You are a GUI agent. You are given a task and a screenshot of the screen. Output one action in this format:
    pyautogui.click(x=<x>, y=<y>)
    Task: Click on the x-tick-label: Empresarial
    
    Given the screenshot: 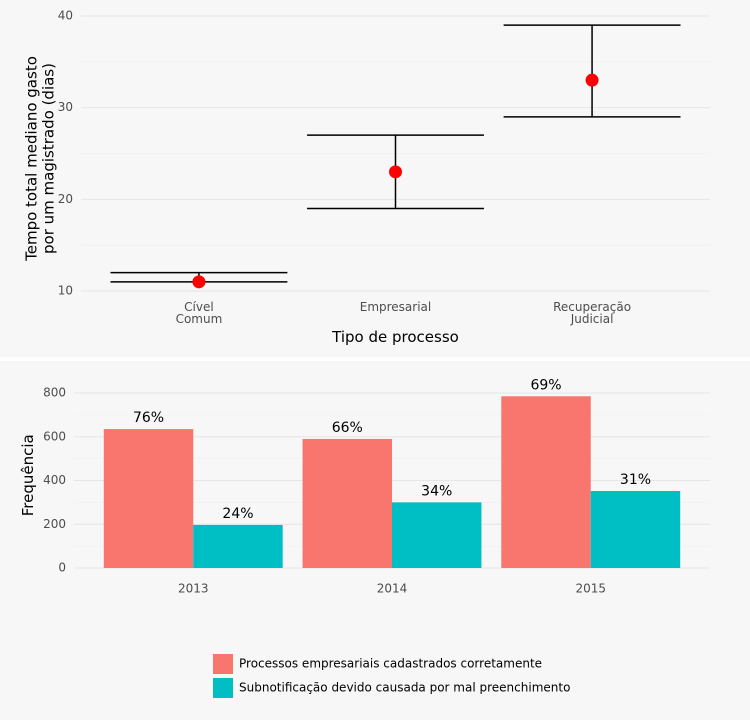 What is the action you would take?
    pyautogui.click(x=395, y=307)
    